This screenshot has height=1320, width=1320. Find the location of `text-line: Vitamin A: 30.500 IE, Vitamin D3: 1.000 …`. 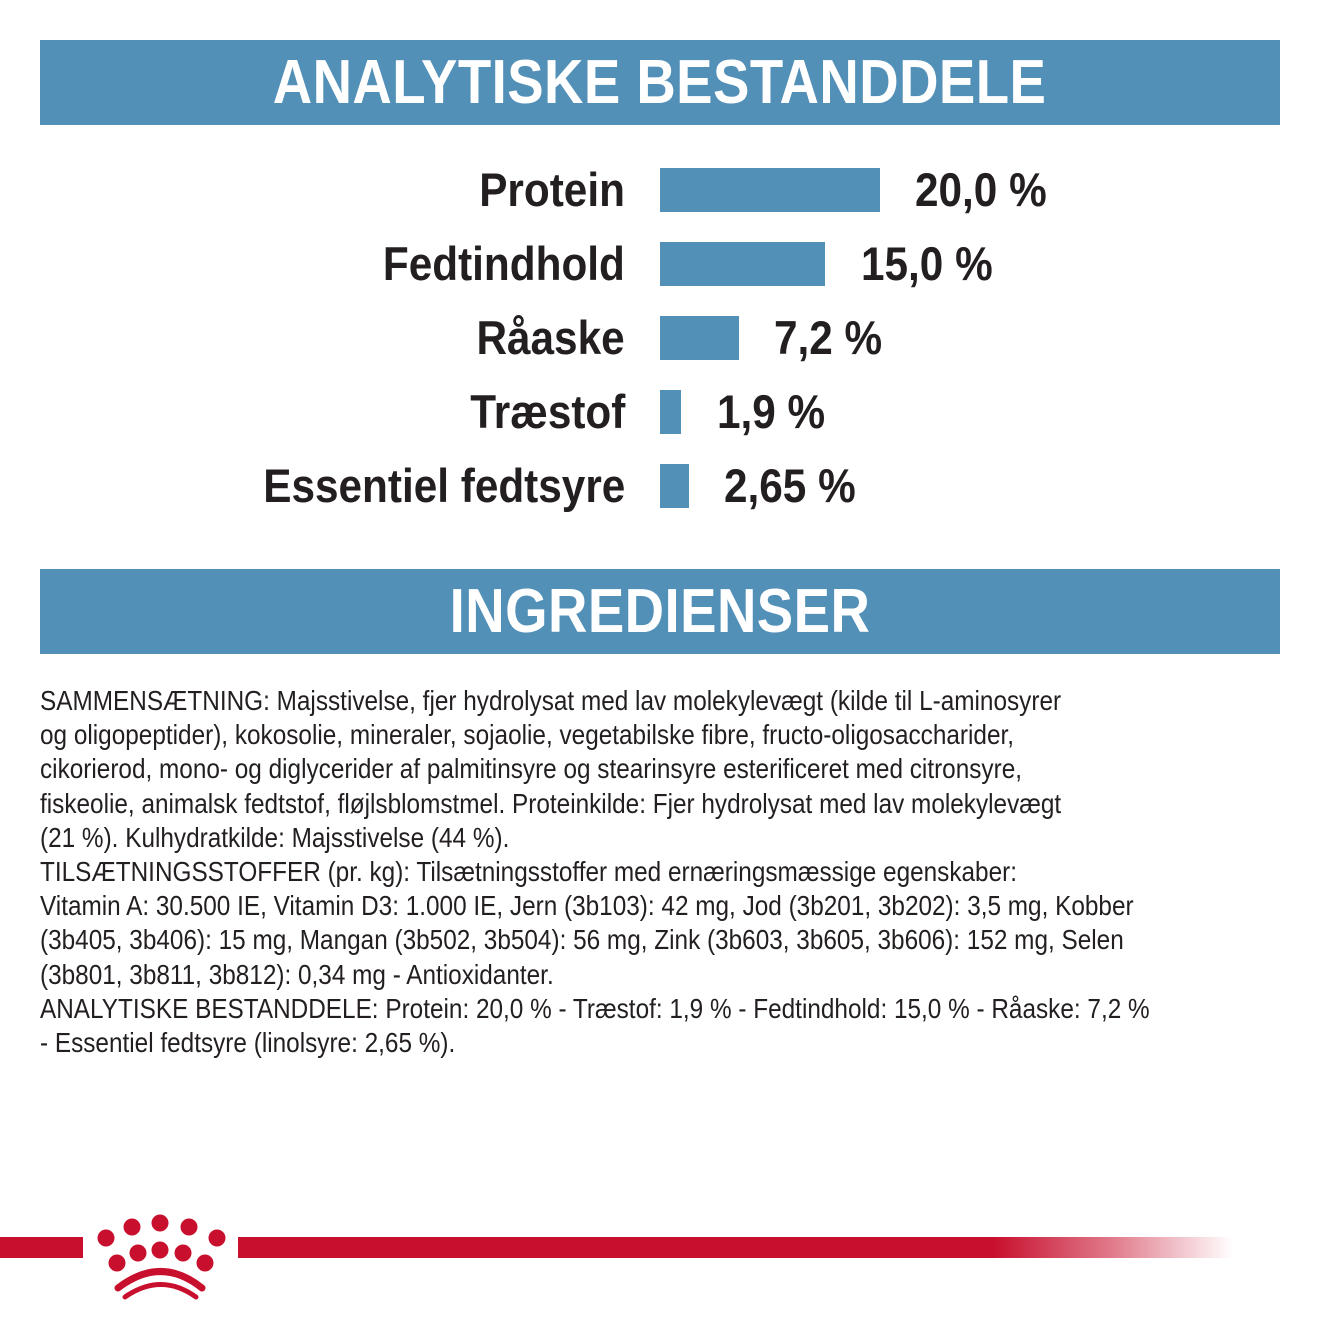

text-line: Vitamin A: 30.500 IE, Vitamin D3: 1.000 … is located at coordinates (587, 906).